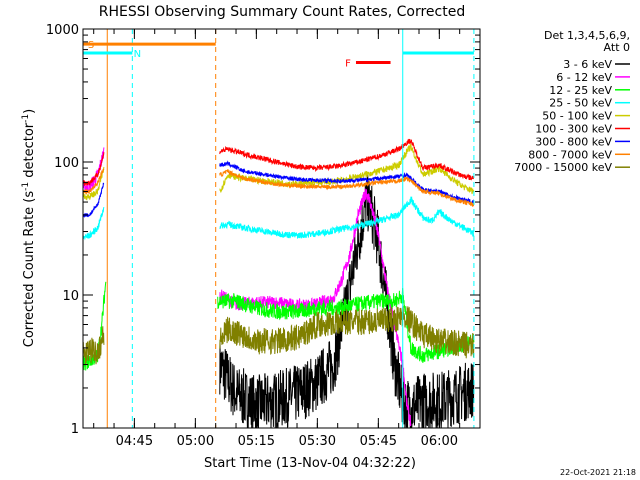 The width and height of the screenshot is (640, 480). I want to click on y-tick-label: 10, so click(70, 296).